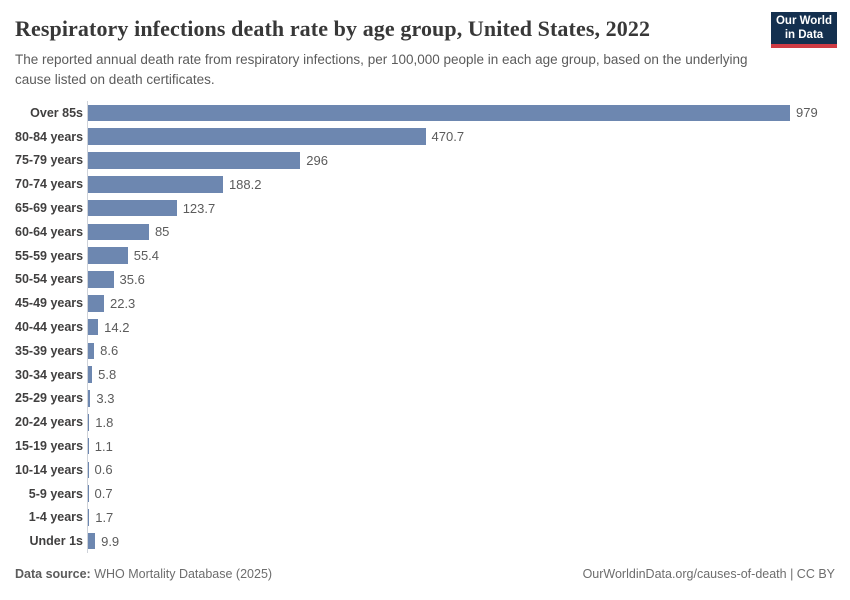 This screenshot has width=850, height=600. I want to click on category-label: 5-9 years, so click(55, 493).